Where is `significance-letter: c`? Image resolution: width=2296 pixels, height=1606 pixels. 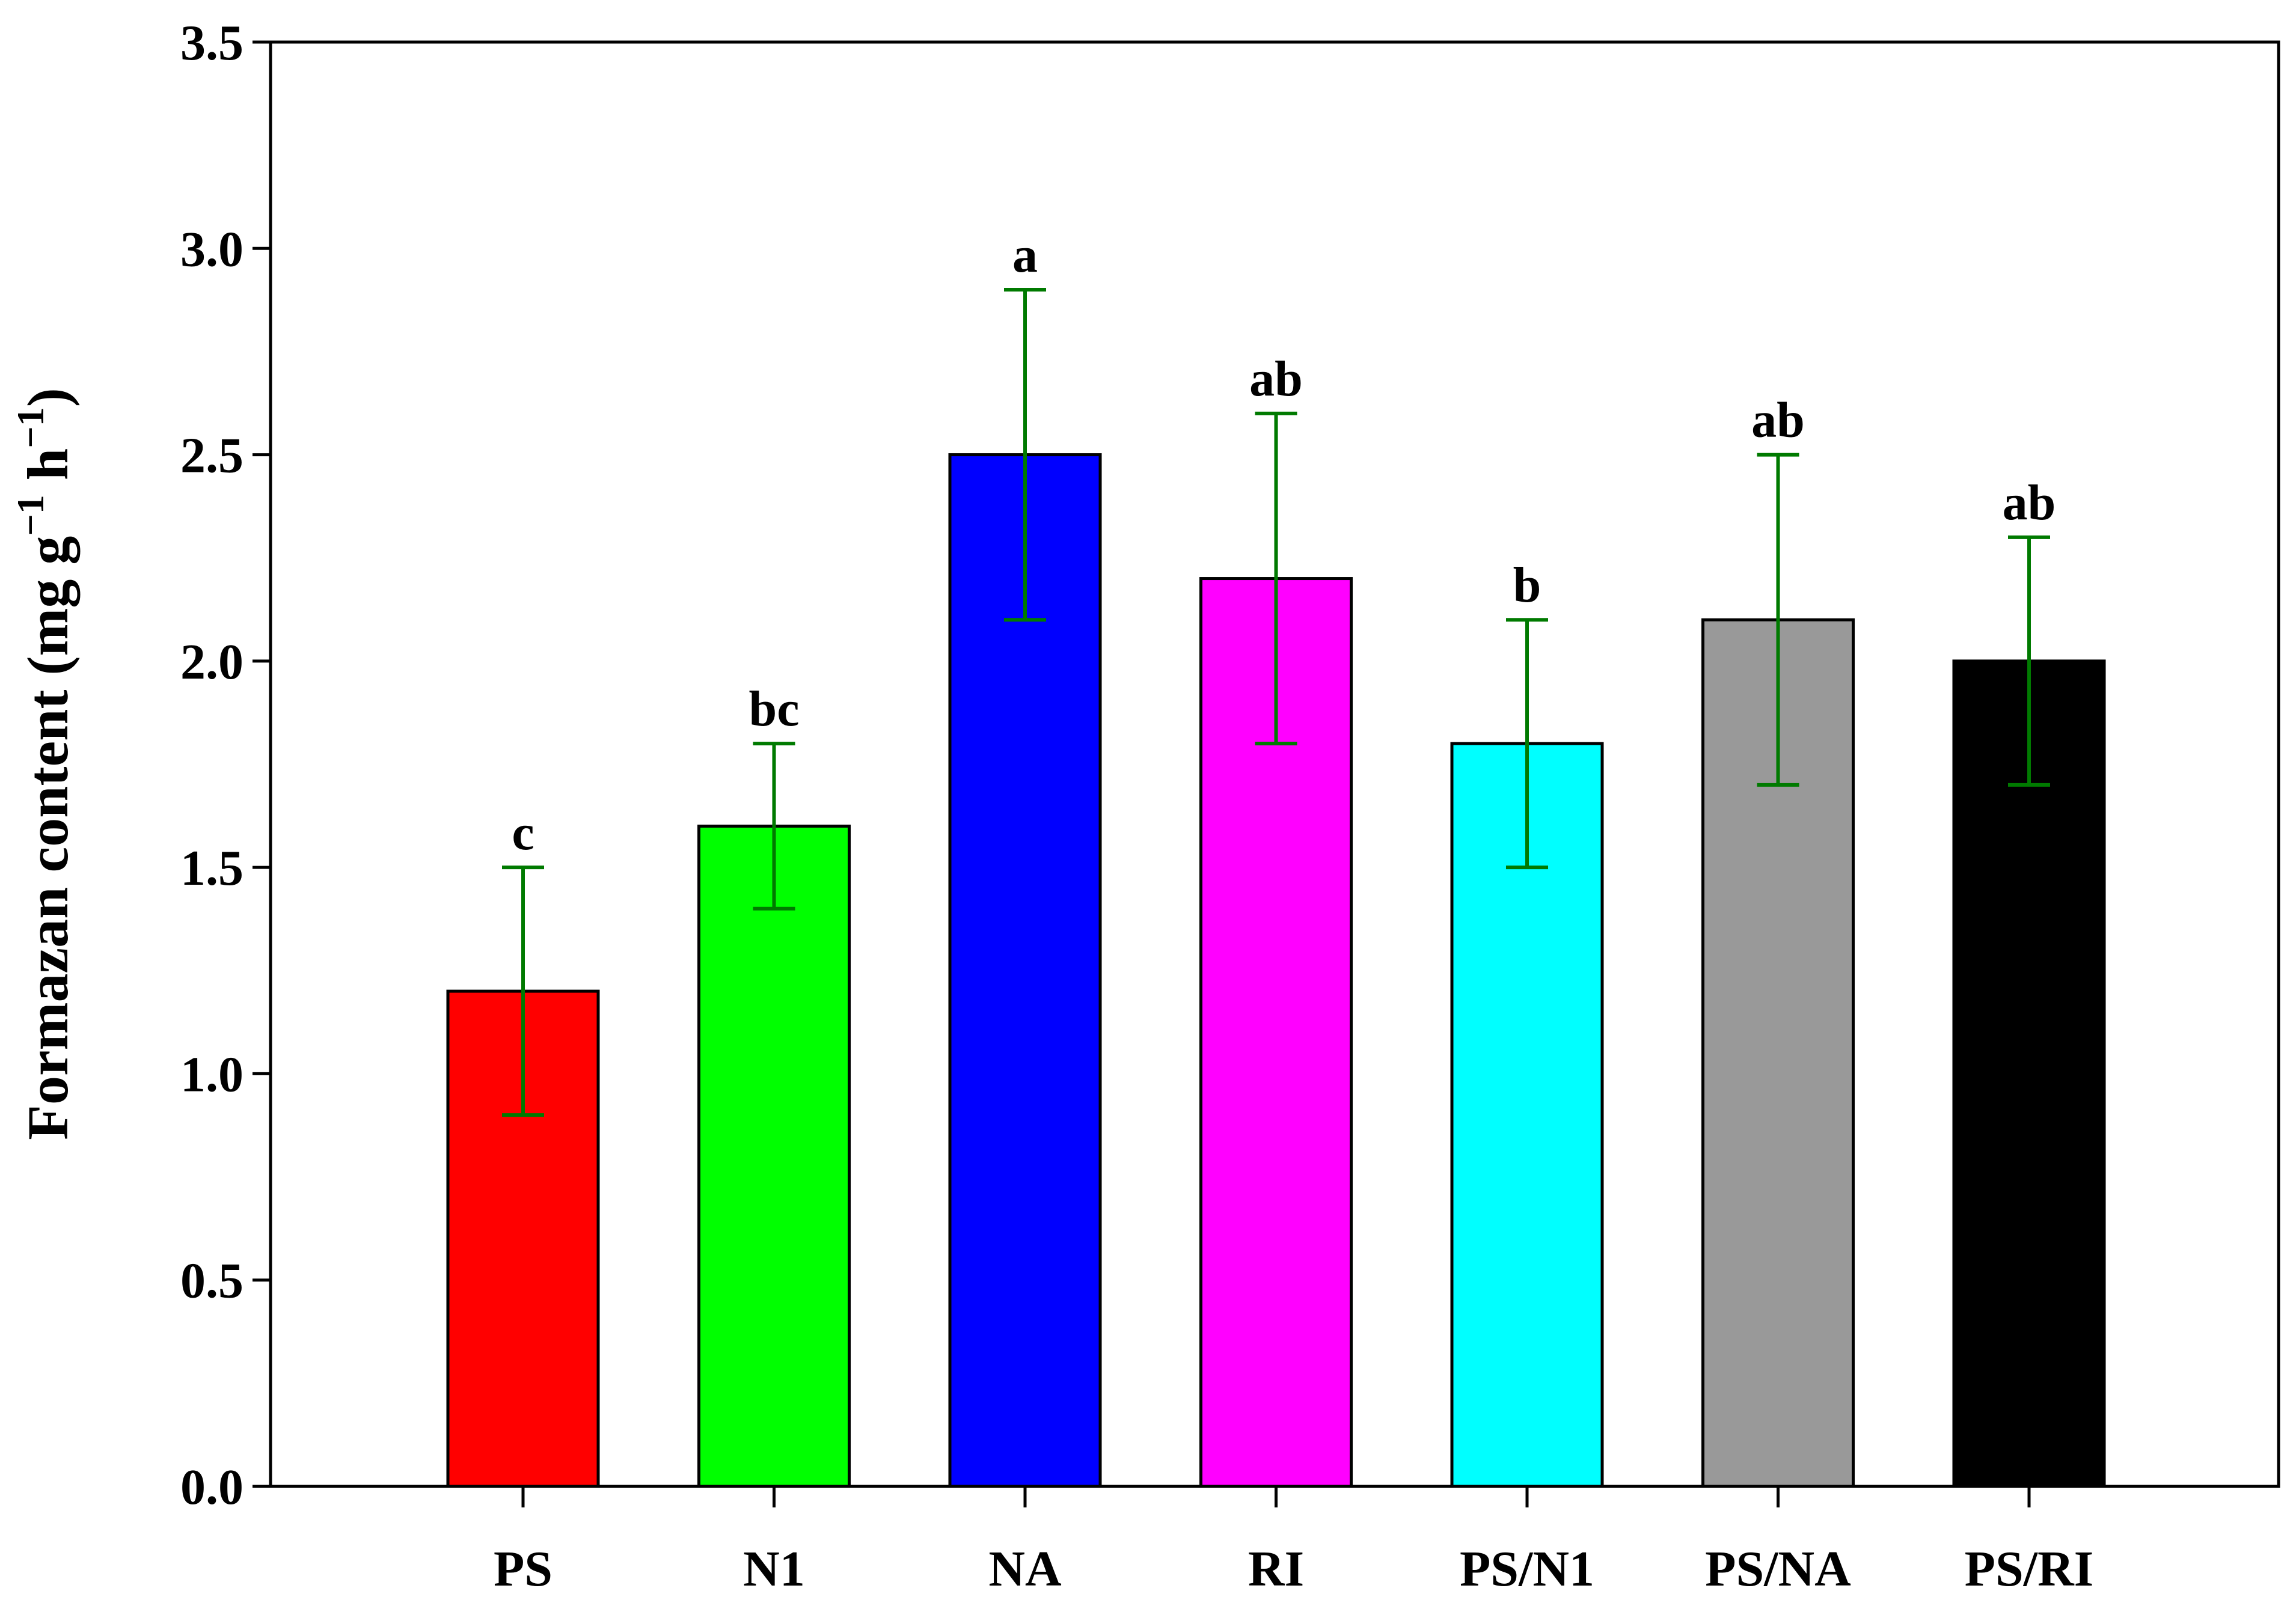
significance-letter: c is located at coordinates (523, 833).